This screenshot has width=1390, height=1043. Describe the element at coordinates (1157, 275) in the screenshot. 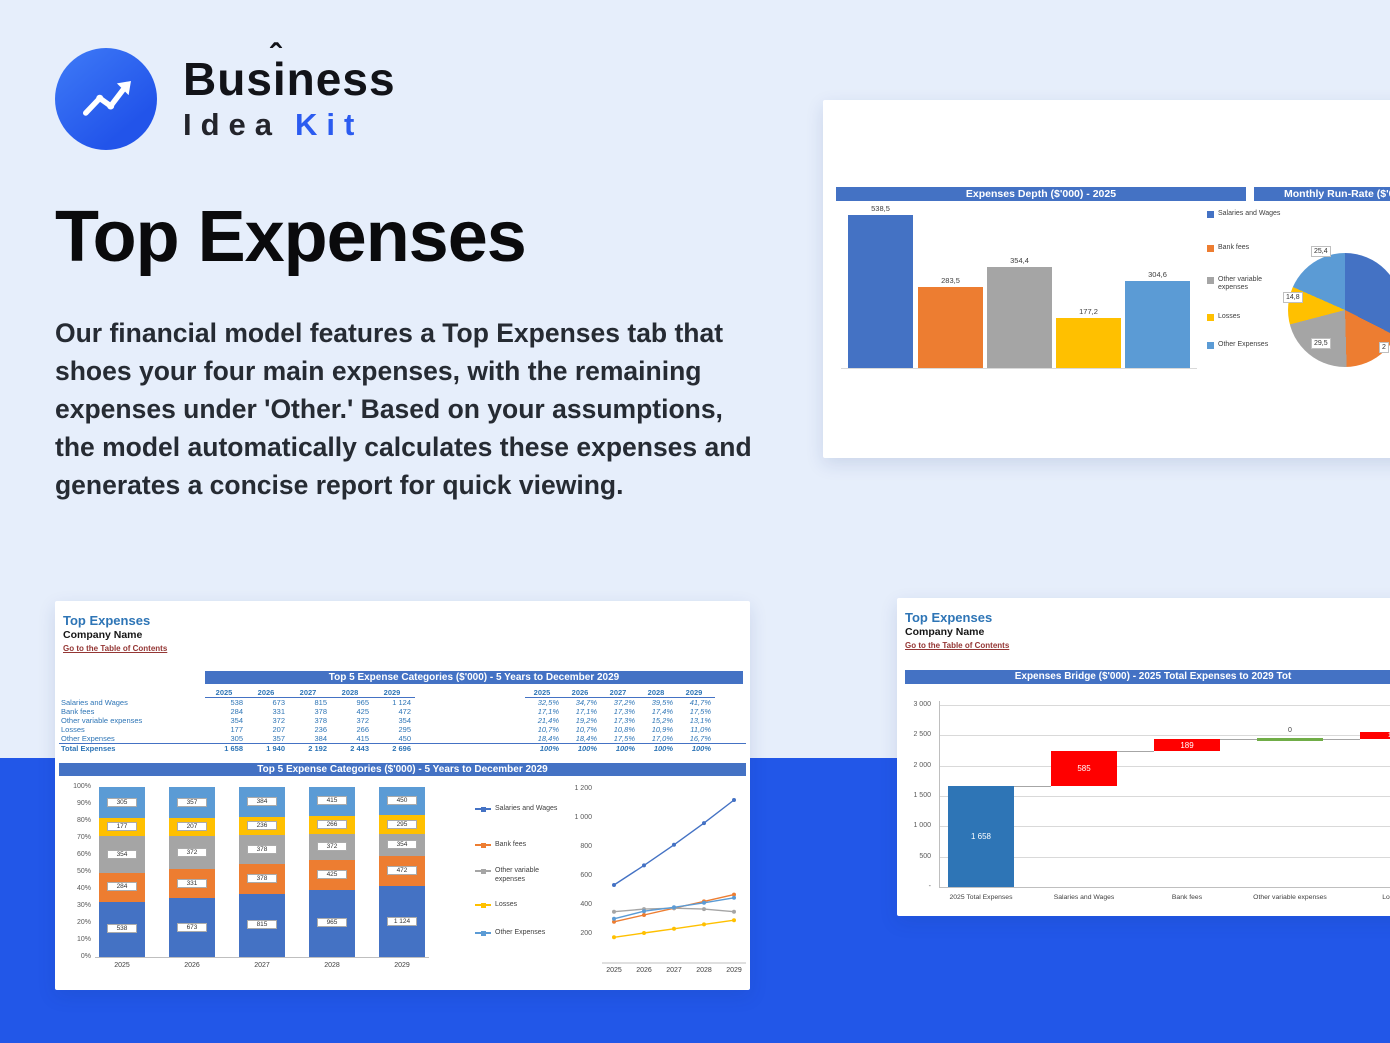

I see `bar-value-label: 304,6` at that location.